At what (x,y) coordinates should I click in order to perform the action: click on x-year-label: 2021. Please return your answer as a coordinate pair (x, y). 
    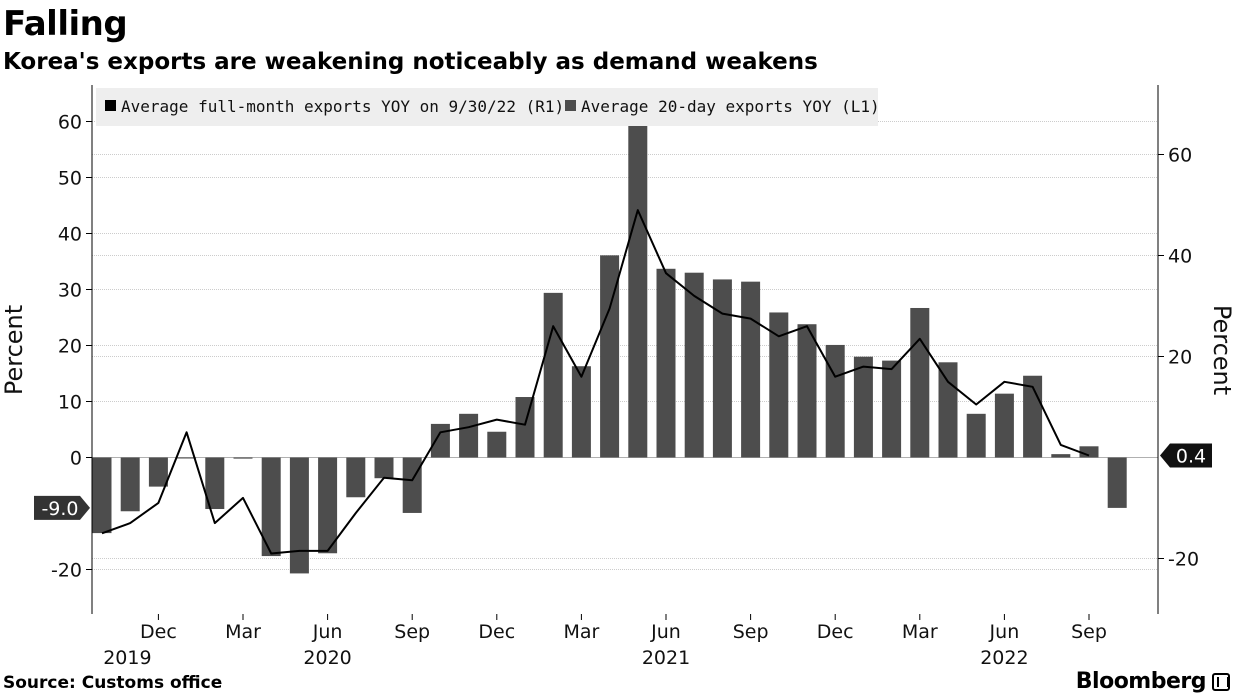
    Looking at the image, I should click on (666, 658).